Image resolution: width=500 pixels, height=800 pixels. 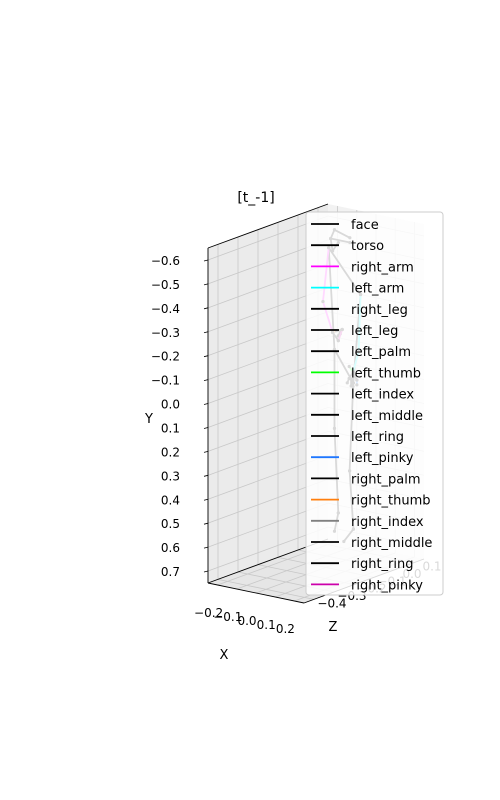 I want to click on legend-label: left_middle, so click(x=387, y=416).